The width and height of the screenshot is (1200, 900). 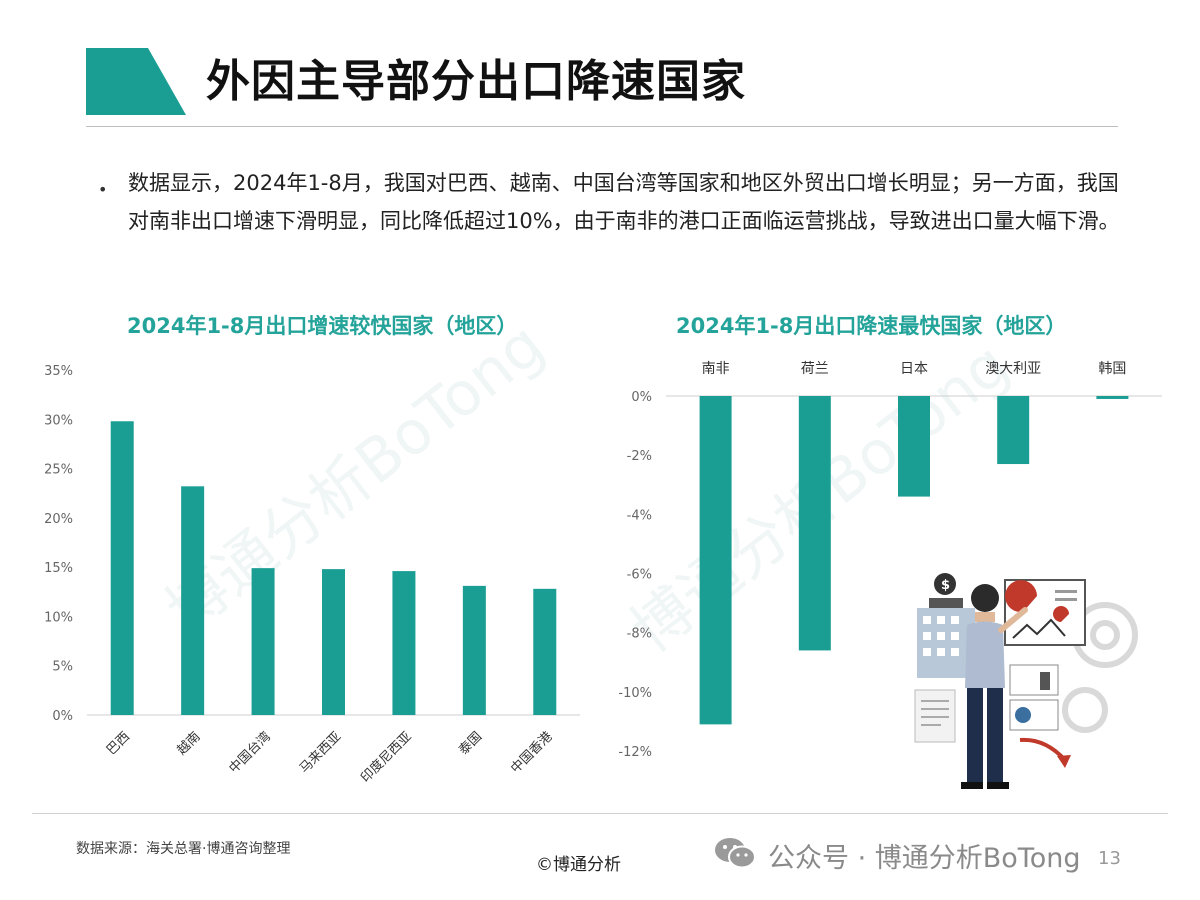 I want to click on x-category-label: 泰国, so click(x=470, y=743).